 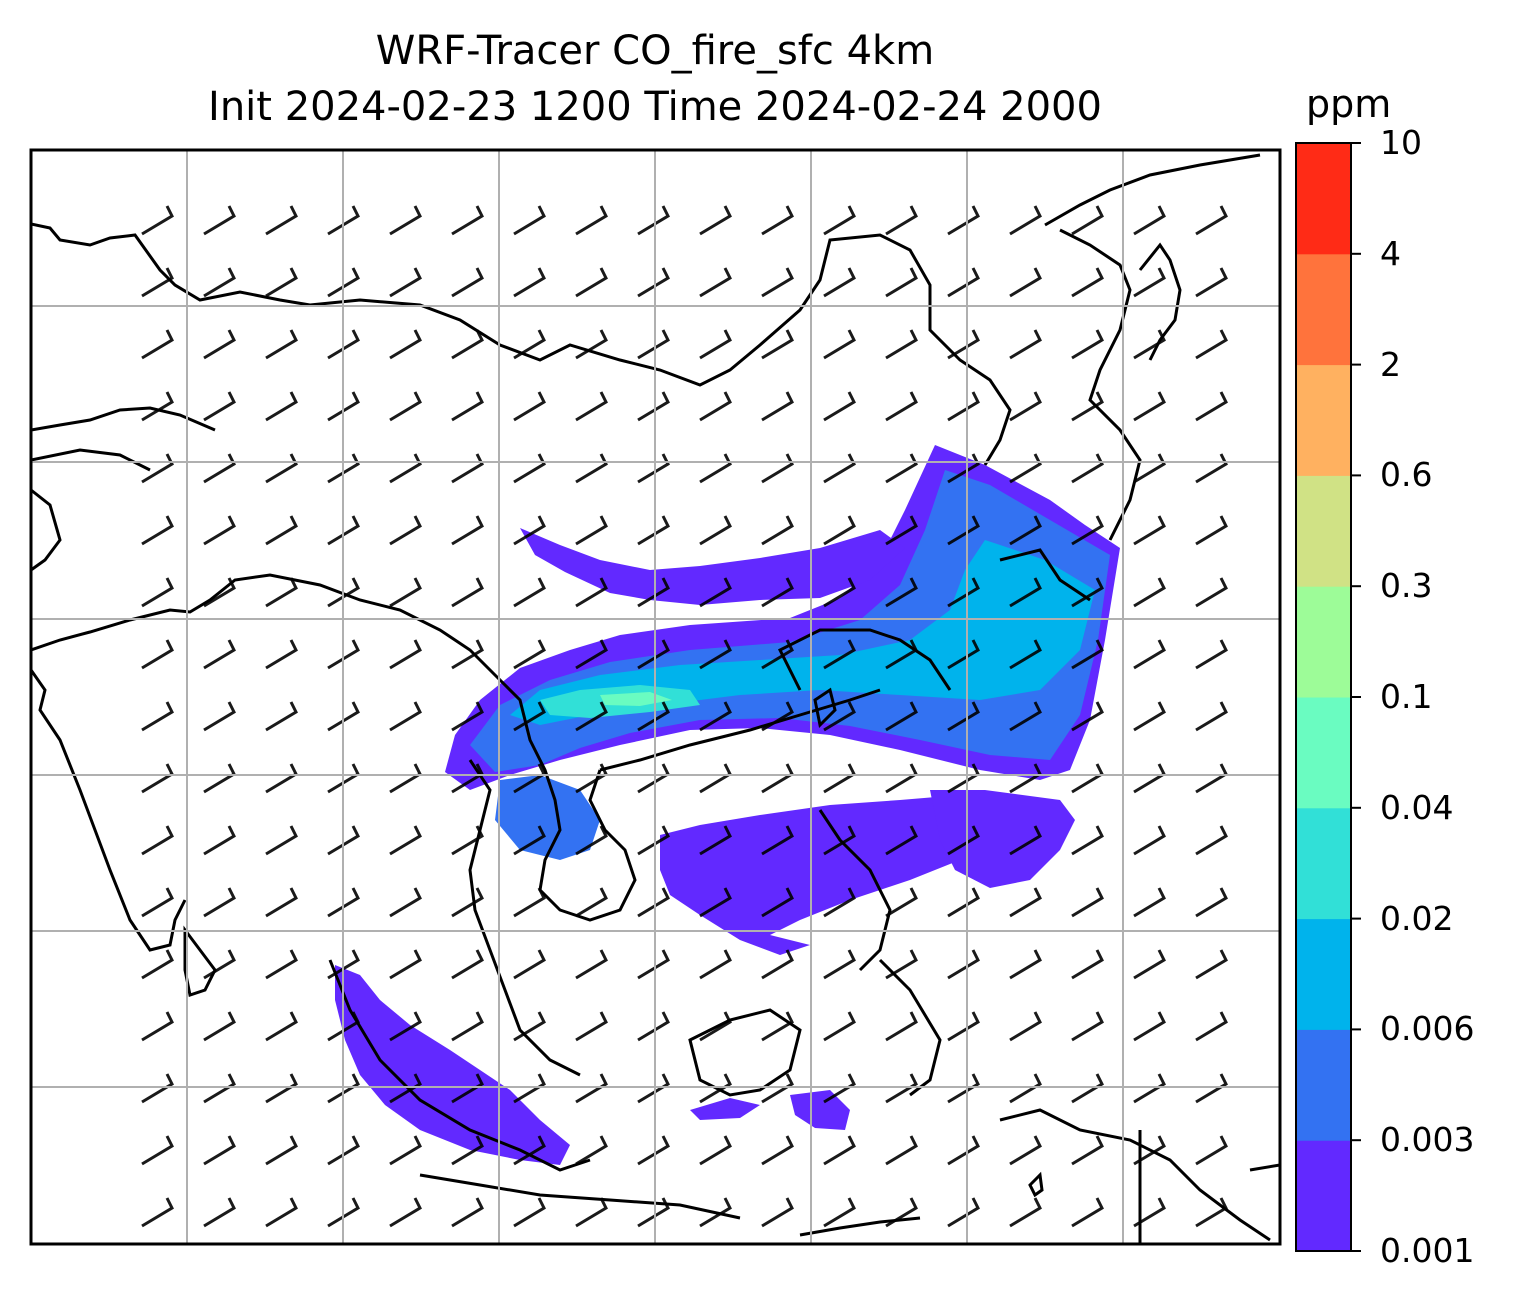 I want to click on colorbar-tick-label: 0.1, so click(x=1406, y=696).